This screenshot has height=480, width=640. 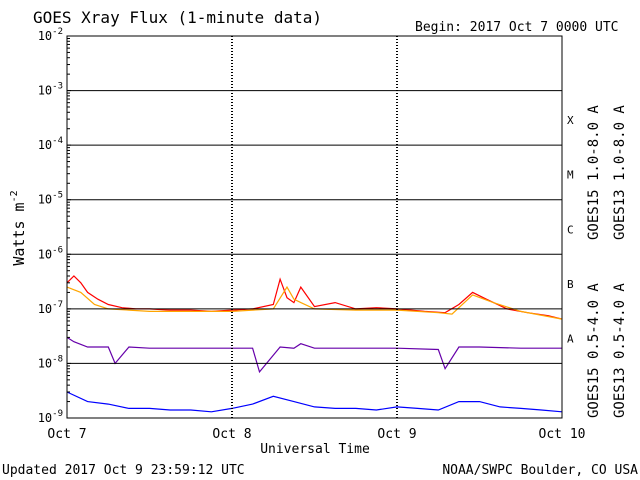 What do you see at coordinates (14, 196) in the screenshot?
I see `y-axis-label-exponent: -2` at bounding box center [14, 196].